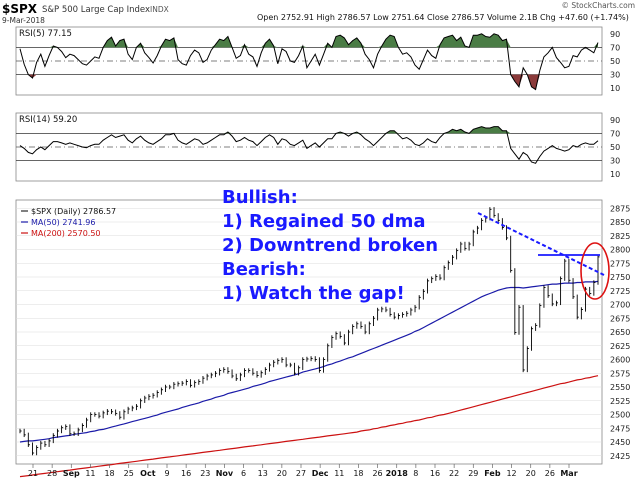 The width and height of the screenshot is (640, 481). I want to click on price-tick-label: 2475, so click(620, 428).